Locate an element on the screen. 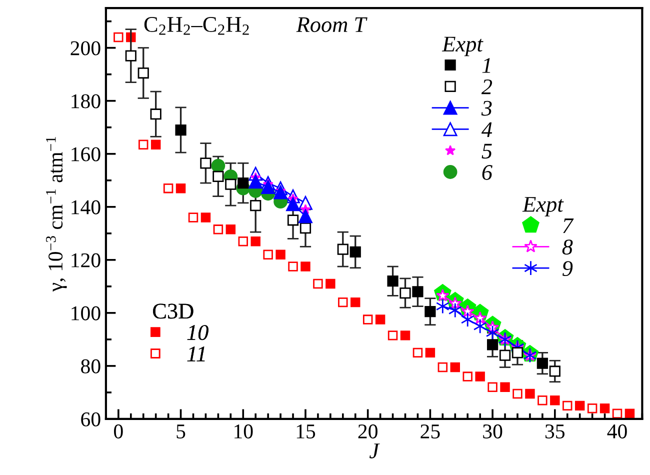 Image resolution: width=650 pixels, height=475 pixels. y-tick-label: 160 is located at coordinates (86, 154).